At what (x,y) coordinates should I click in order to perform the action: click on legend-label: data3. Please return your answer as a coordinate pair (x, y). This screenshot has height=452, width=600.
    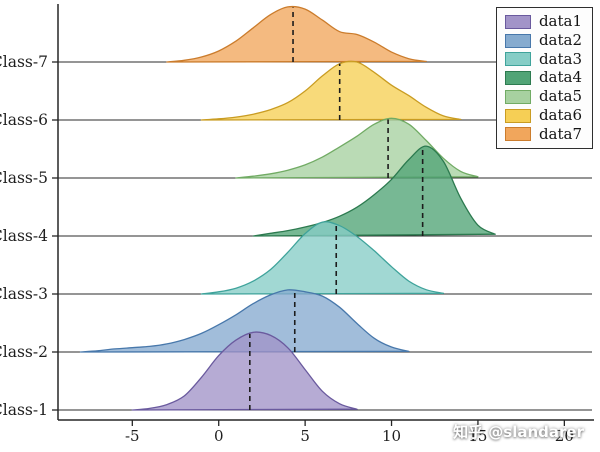
    Looking at the image, I should click on (560, 58).